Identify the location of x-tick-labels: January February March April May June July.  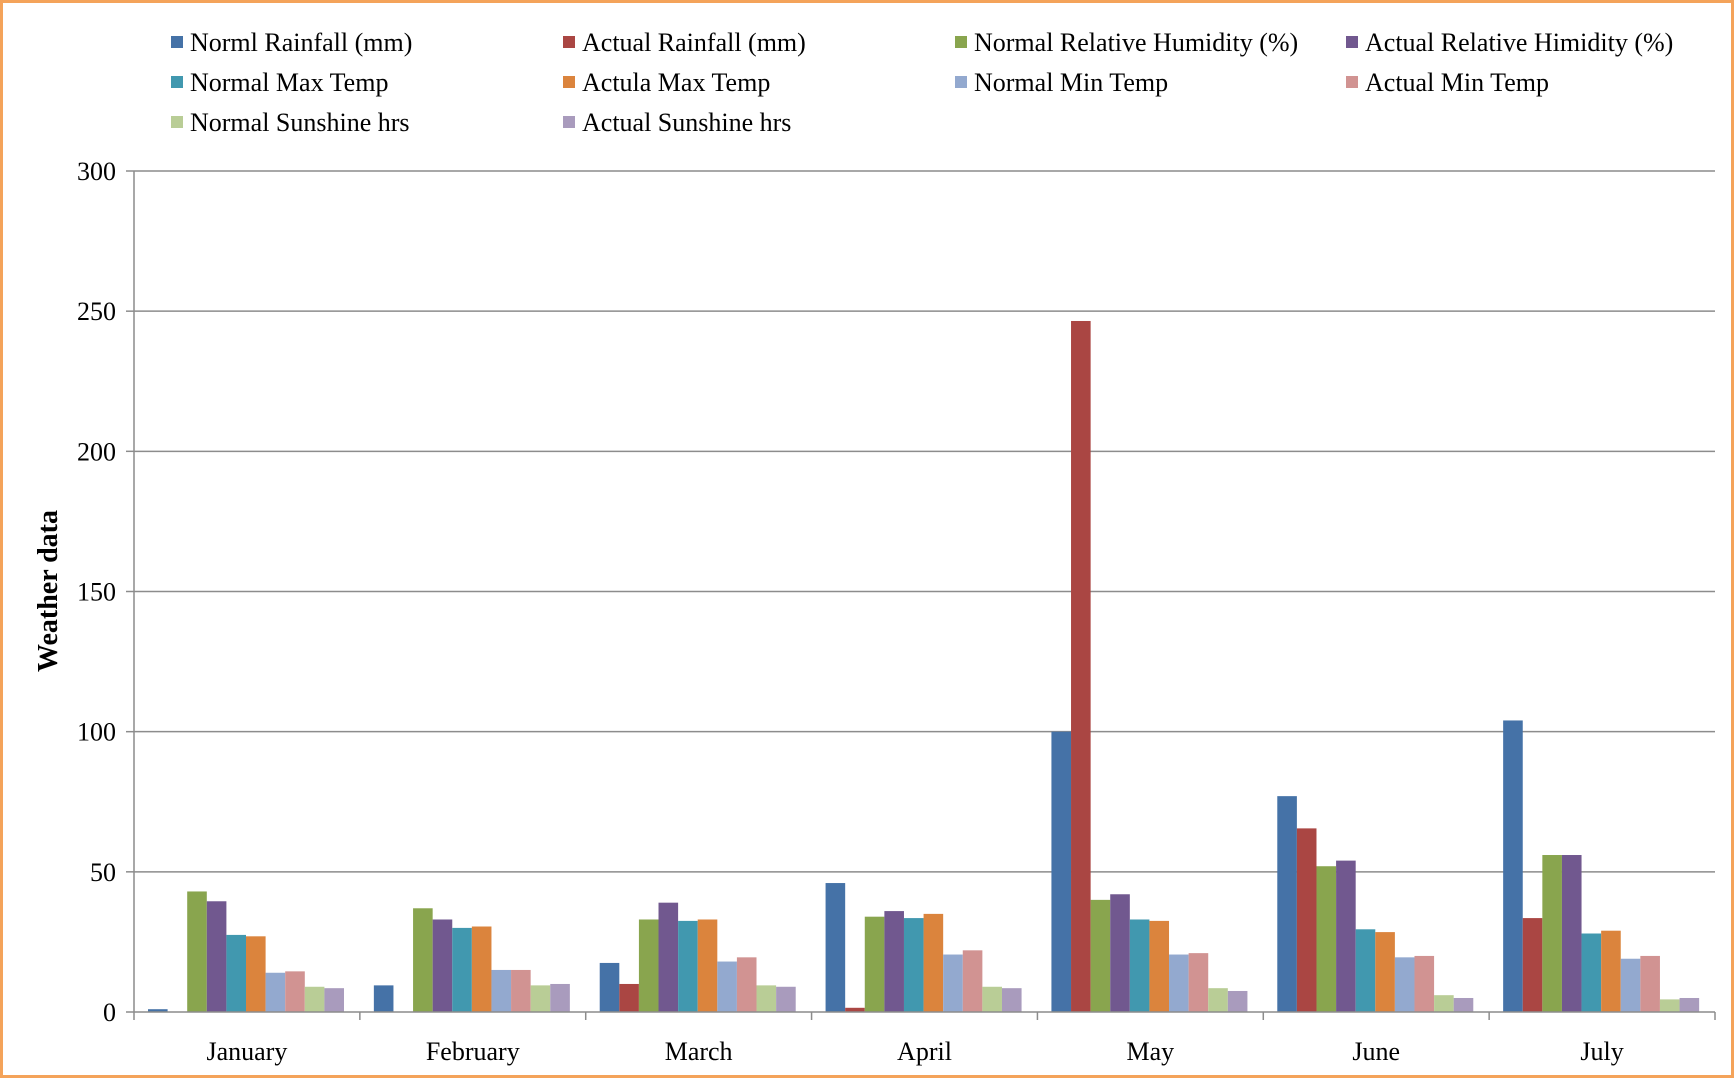
(914, 1051).